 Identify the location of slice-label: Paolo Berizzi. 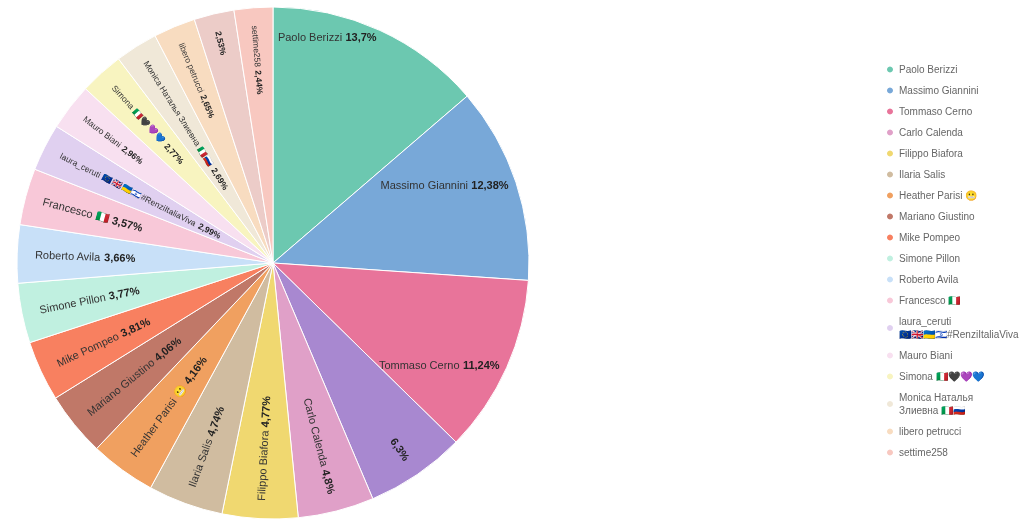
(310, 37).